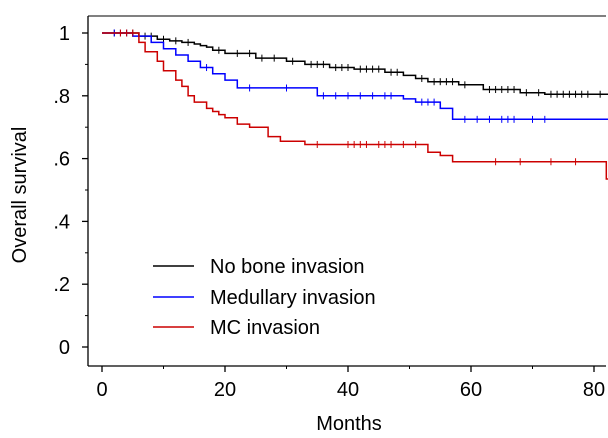 Image resolution: width=608 pixels, height=438 pixels. What do you see at coordinates (64, 348) in the screenshot?
I see `y-tick-label: 0` at bounding box center [64, 348].